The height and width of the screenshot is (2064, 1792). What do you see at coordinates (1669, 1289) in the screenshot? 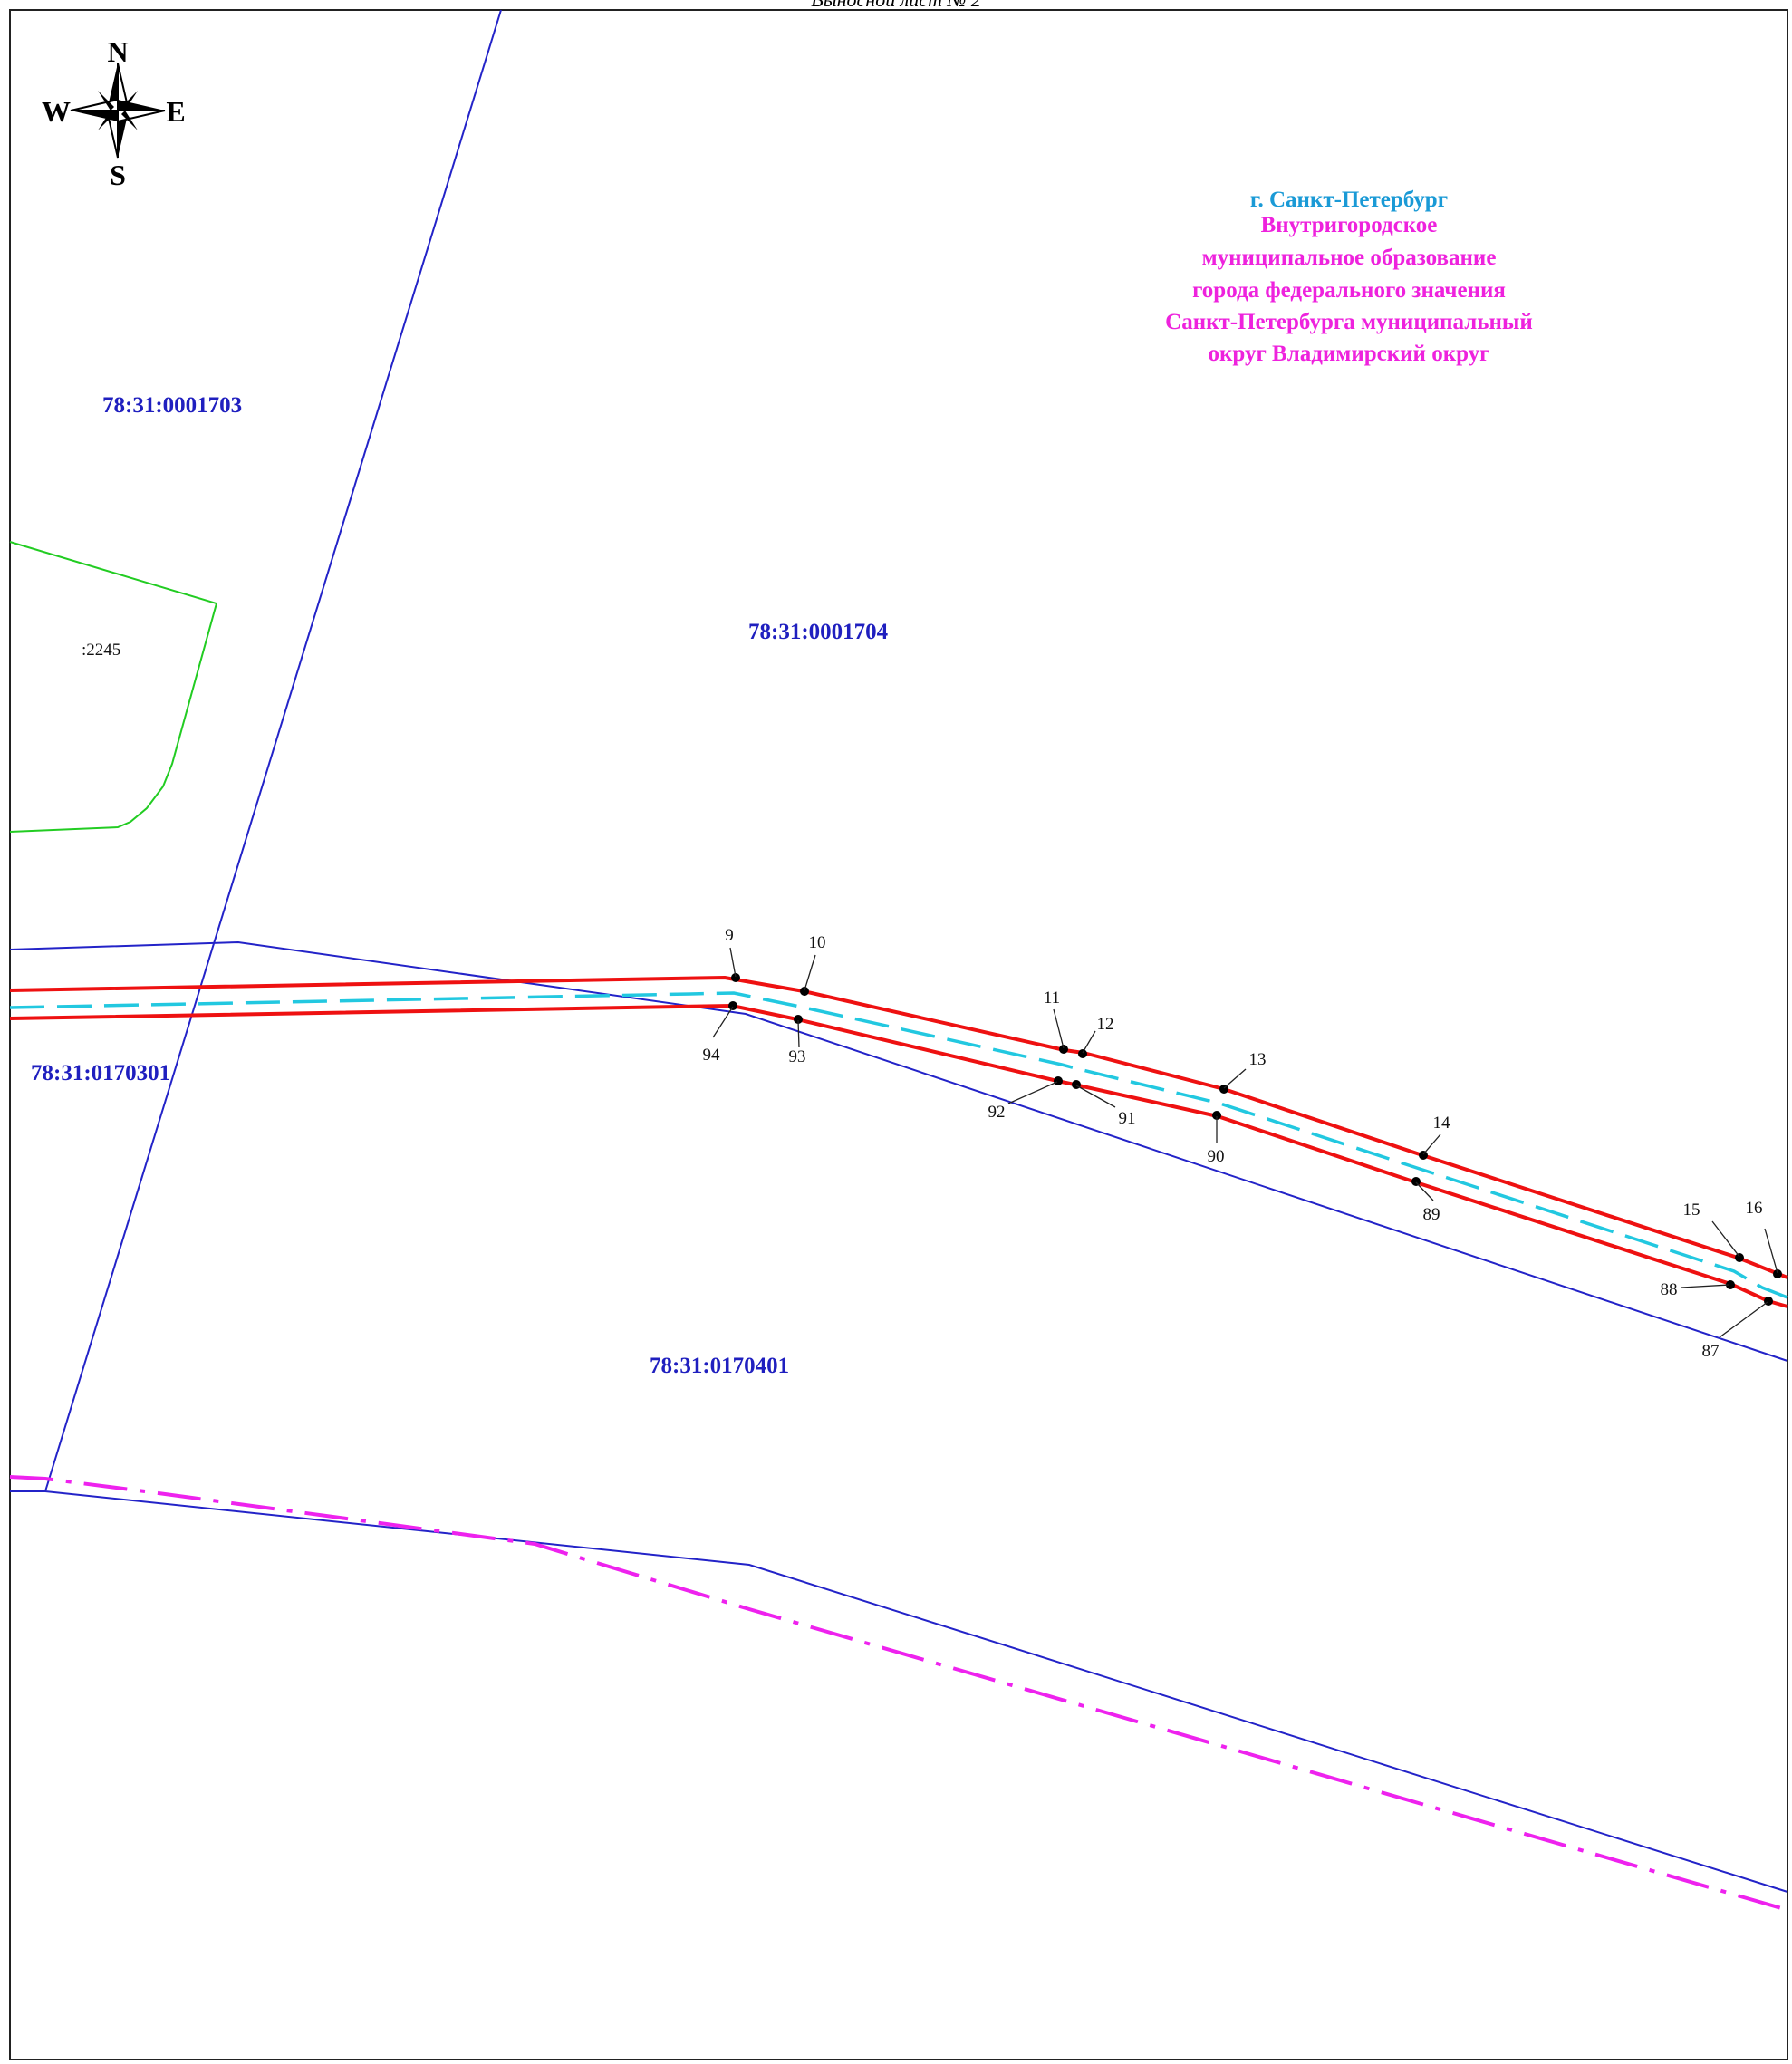
I see `point-label-88: 88` at bounding box center [1669, 1289].